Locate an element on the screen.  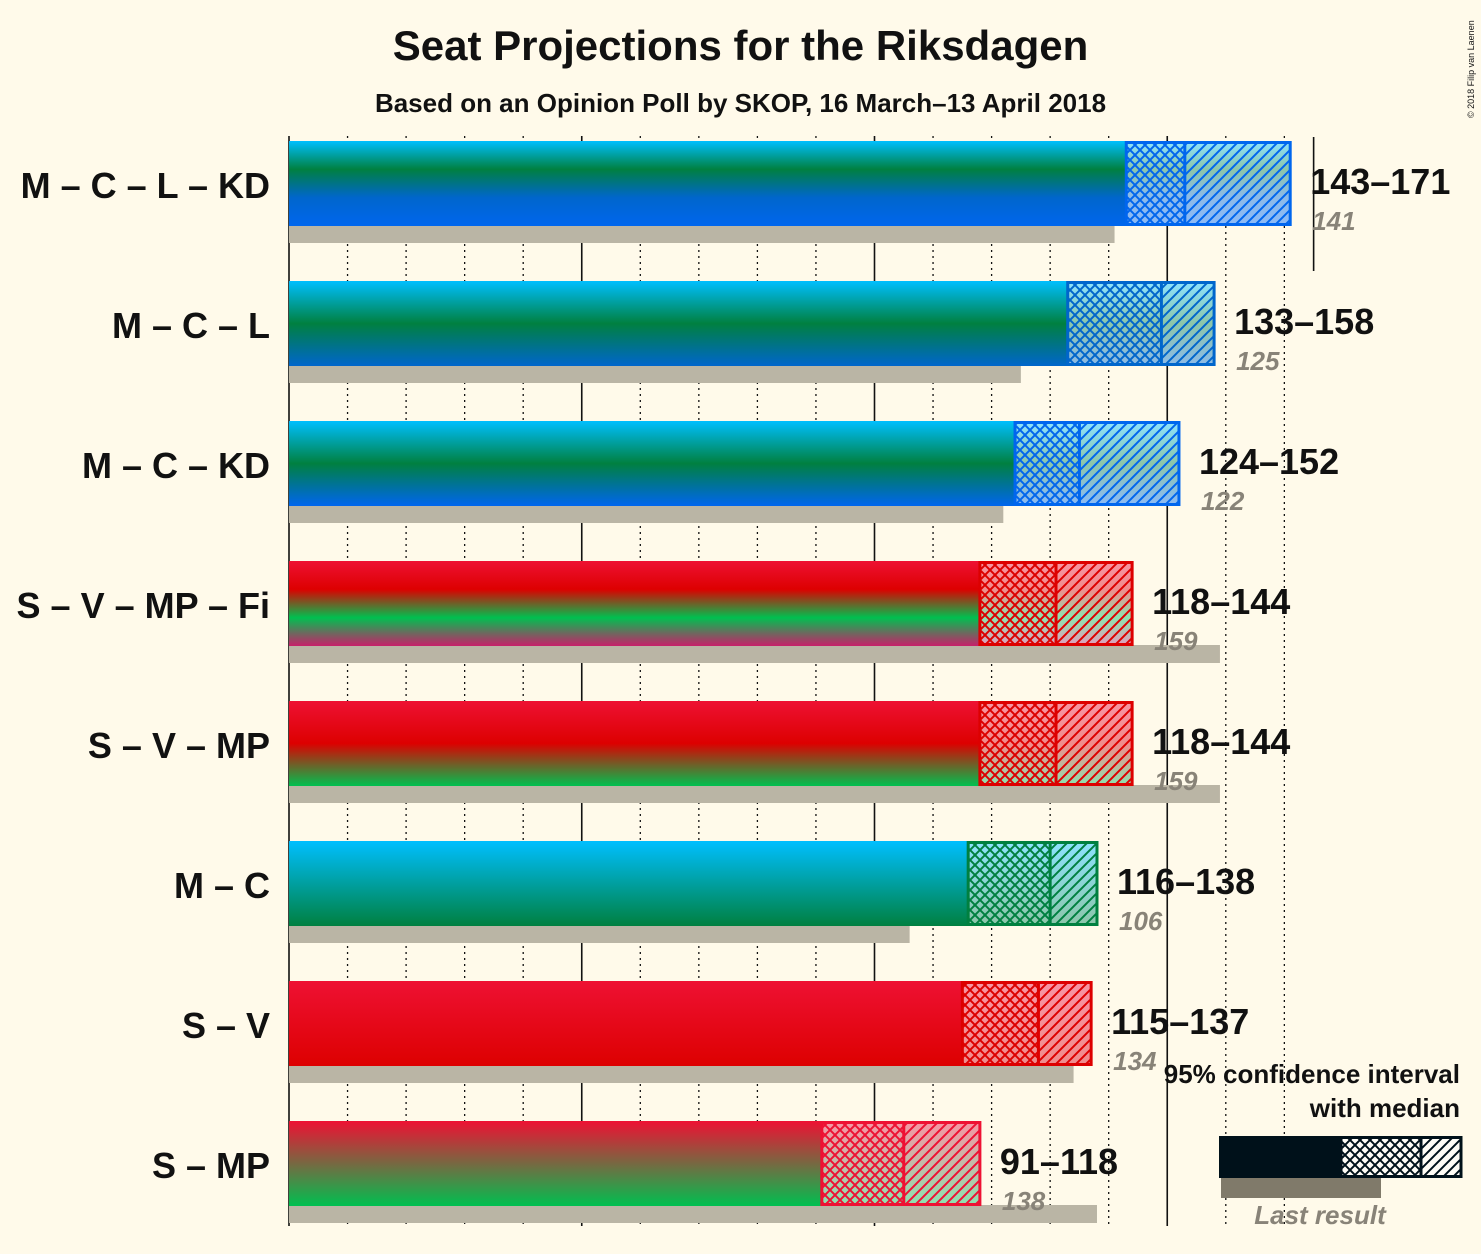
legend-ci-label: 95% confidence interval is located at coordinates (1312, 1074).